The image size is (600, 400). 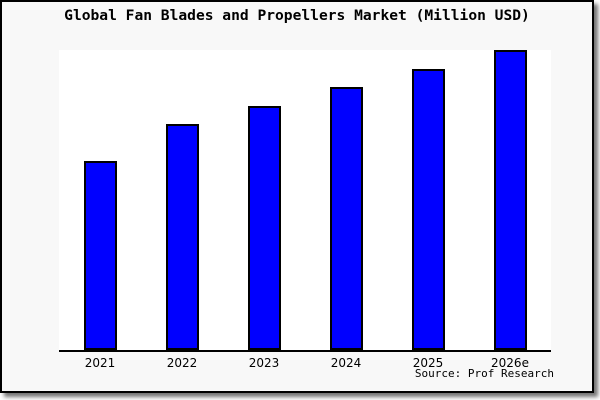 What do you see at coordinates (100, 363) in the screenshot?
I see `x-tick-label-2021: 2021` at bounding box center [100, 363].